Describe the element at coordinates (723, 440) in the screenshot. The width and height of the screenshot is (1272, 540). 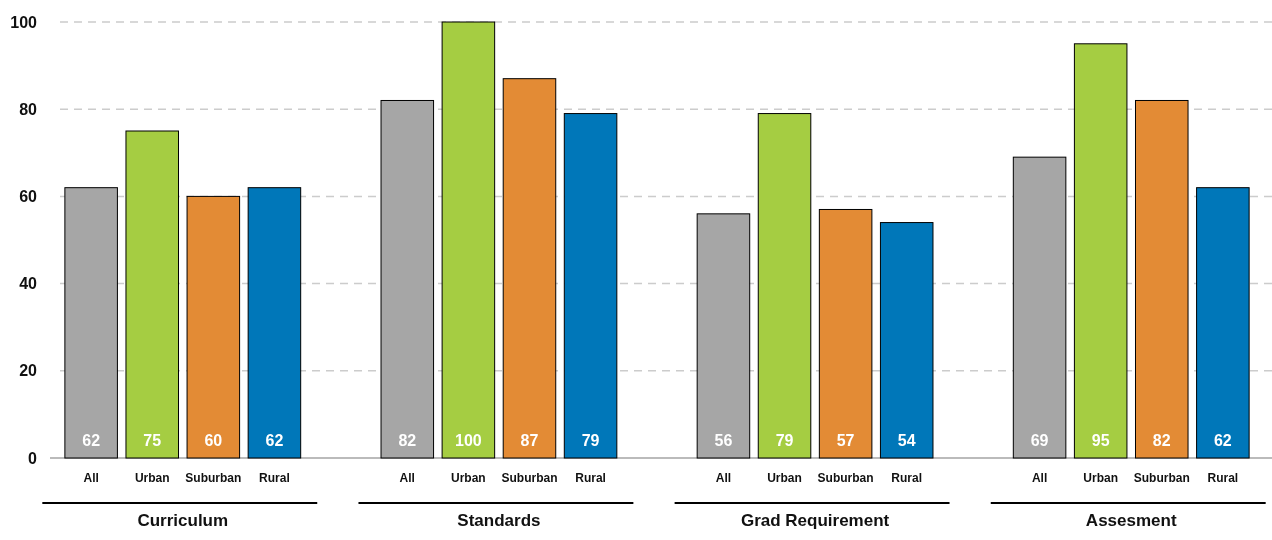
I see `data-label: 56` at that location.